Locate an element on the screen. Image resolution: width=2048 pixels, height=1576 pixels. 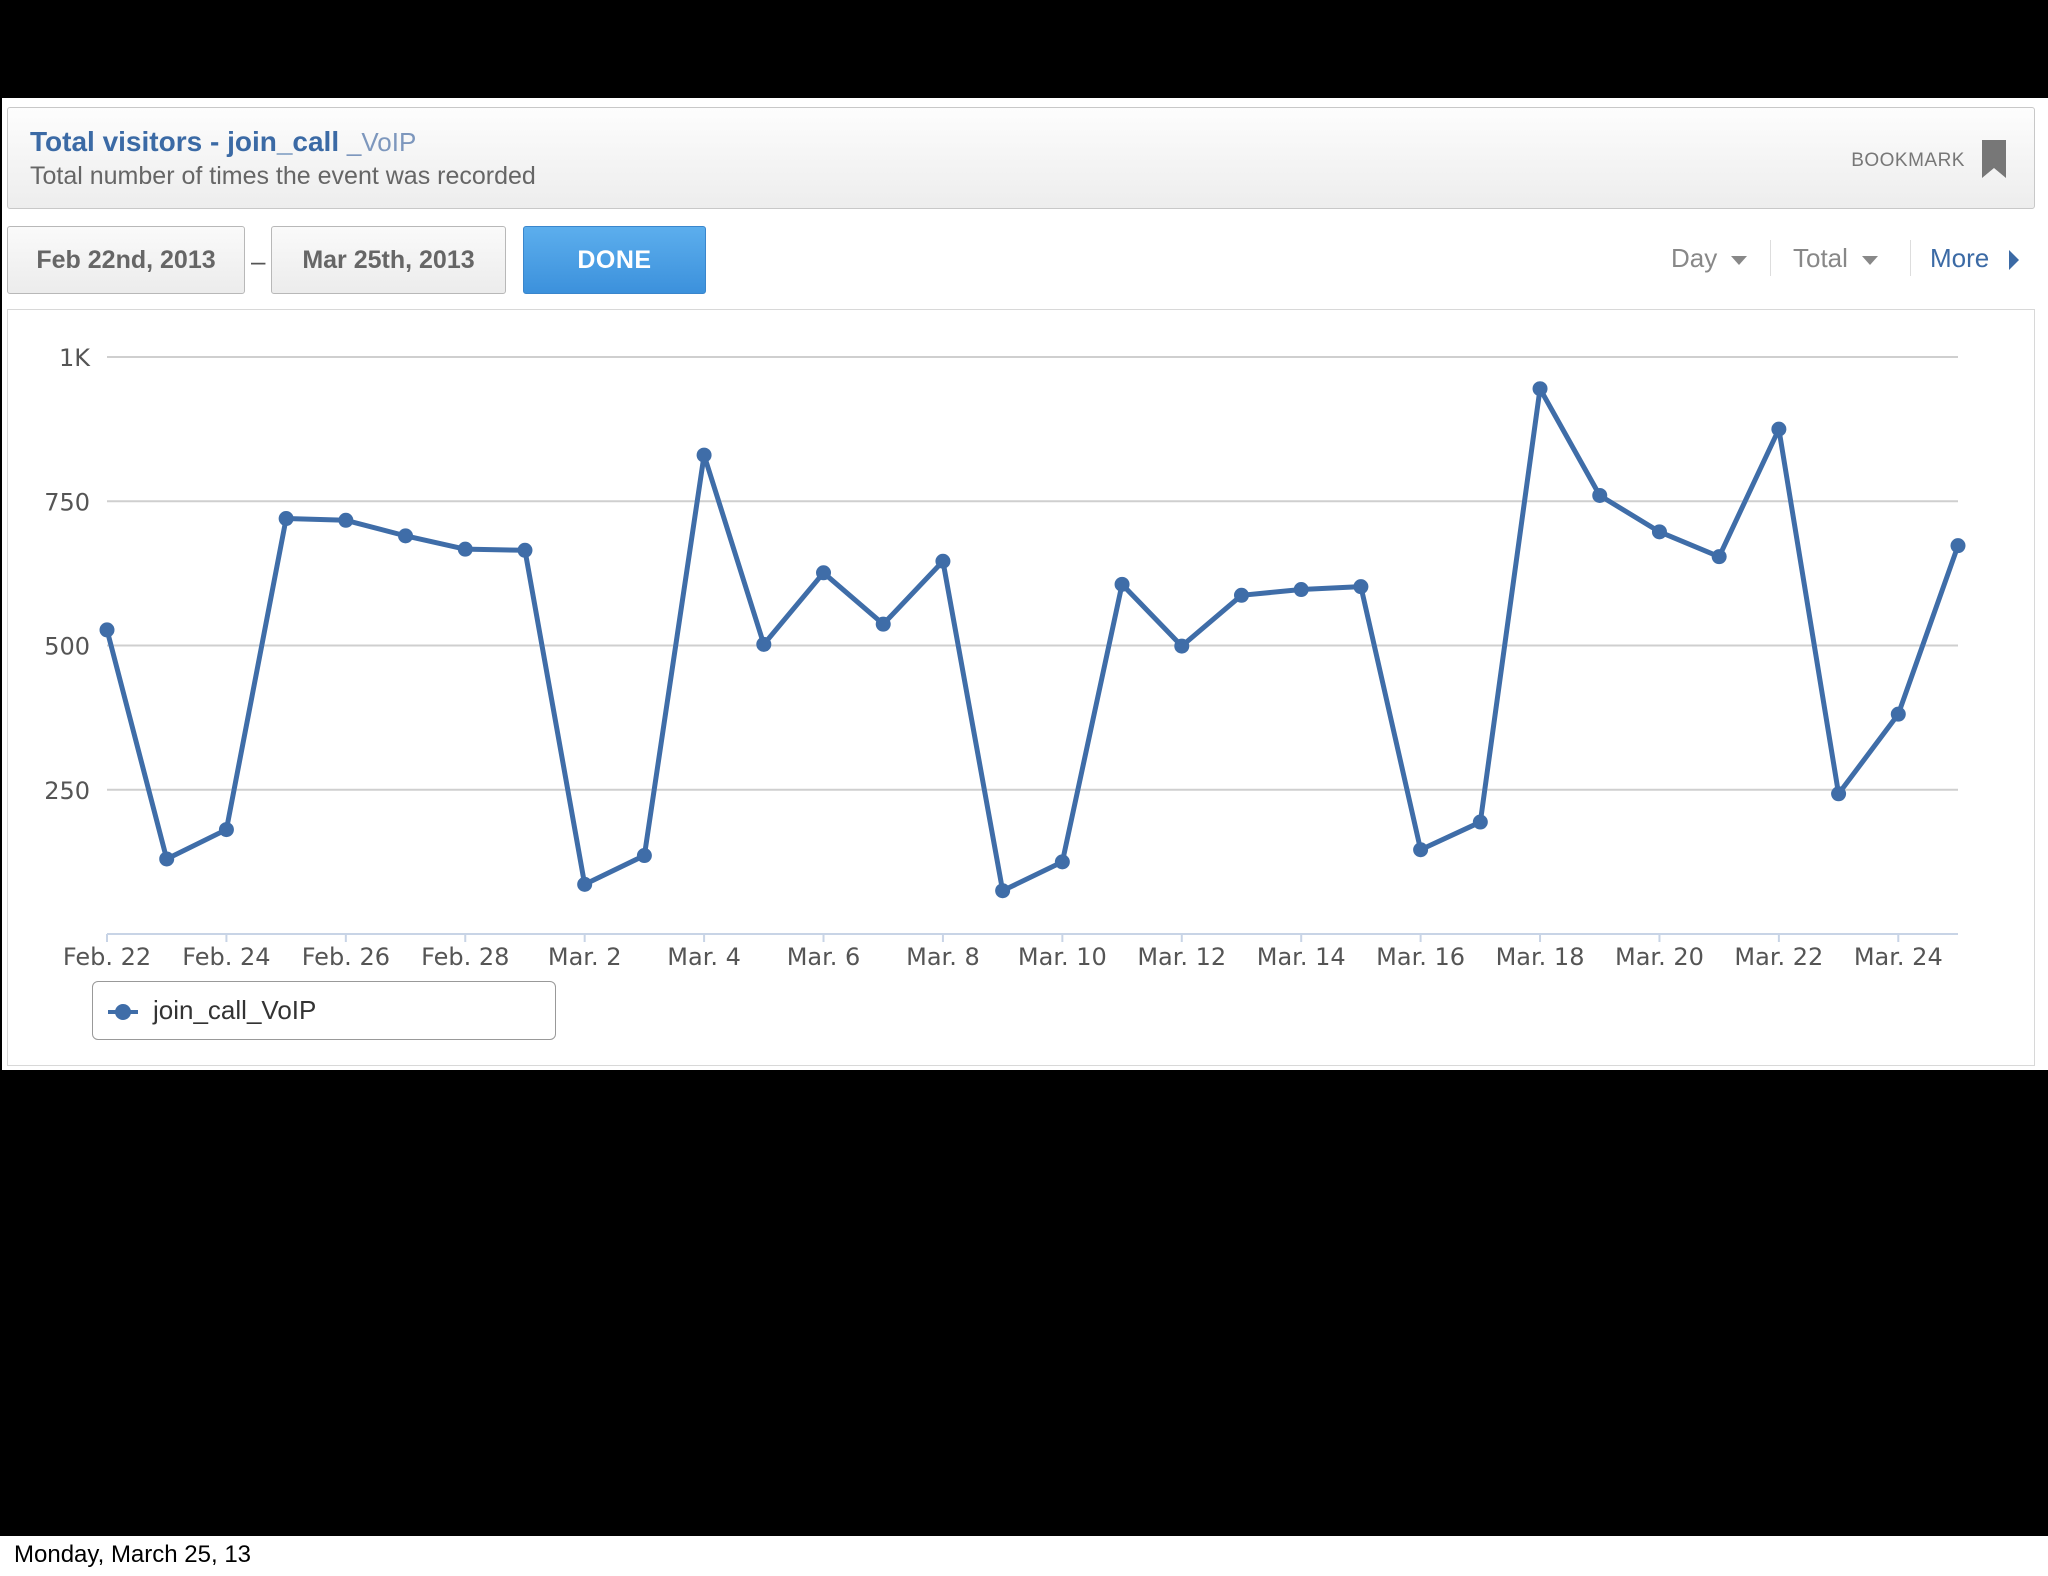
x-tick-label: Feb. 28 is located at coordinates (465, 957).